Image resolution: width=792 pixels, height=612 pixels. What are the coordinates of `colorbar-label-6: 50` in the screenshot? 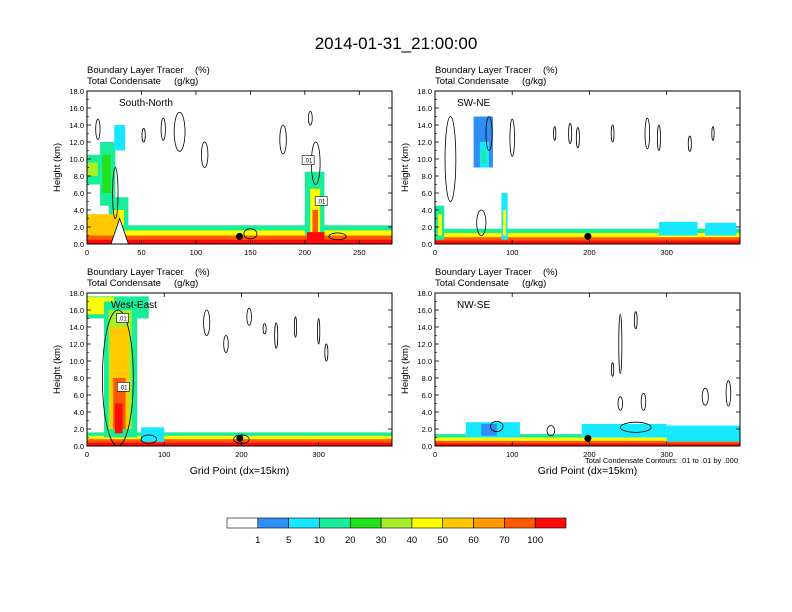 It's located at (442, 540).